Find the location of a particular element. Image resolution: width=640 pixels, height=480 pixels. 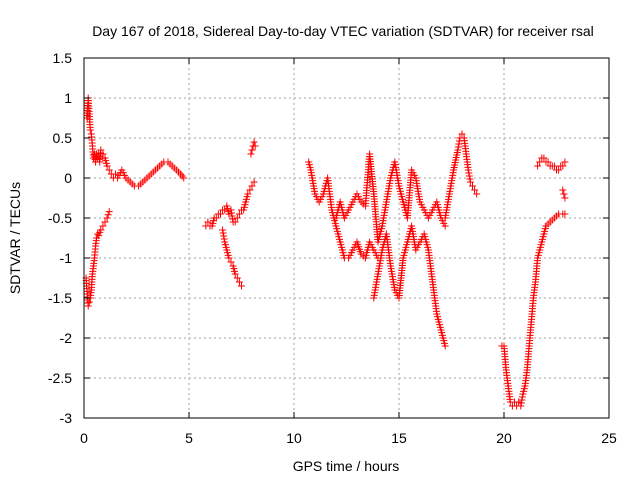

y-tick-label: -1.5 is located at coordinates (60, 298).